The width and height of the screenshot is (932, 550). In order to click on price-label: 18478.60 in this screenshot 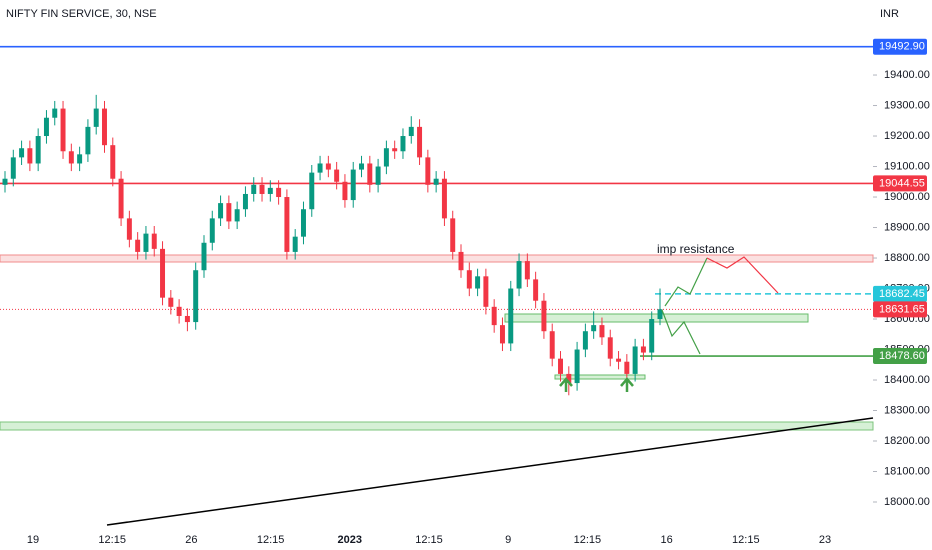, I will do `click(902, 356)`.